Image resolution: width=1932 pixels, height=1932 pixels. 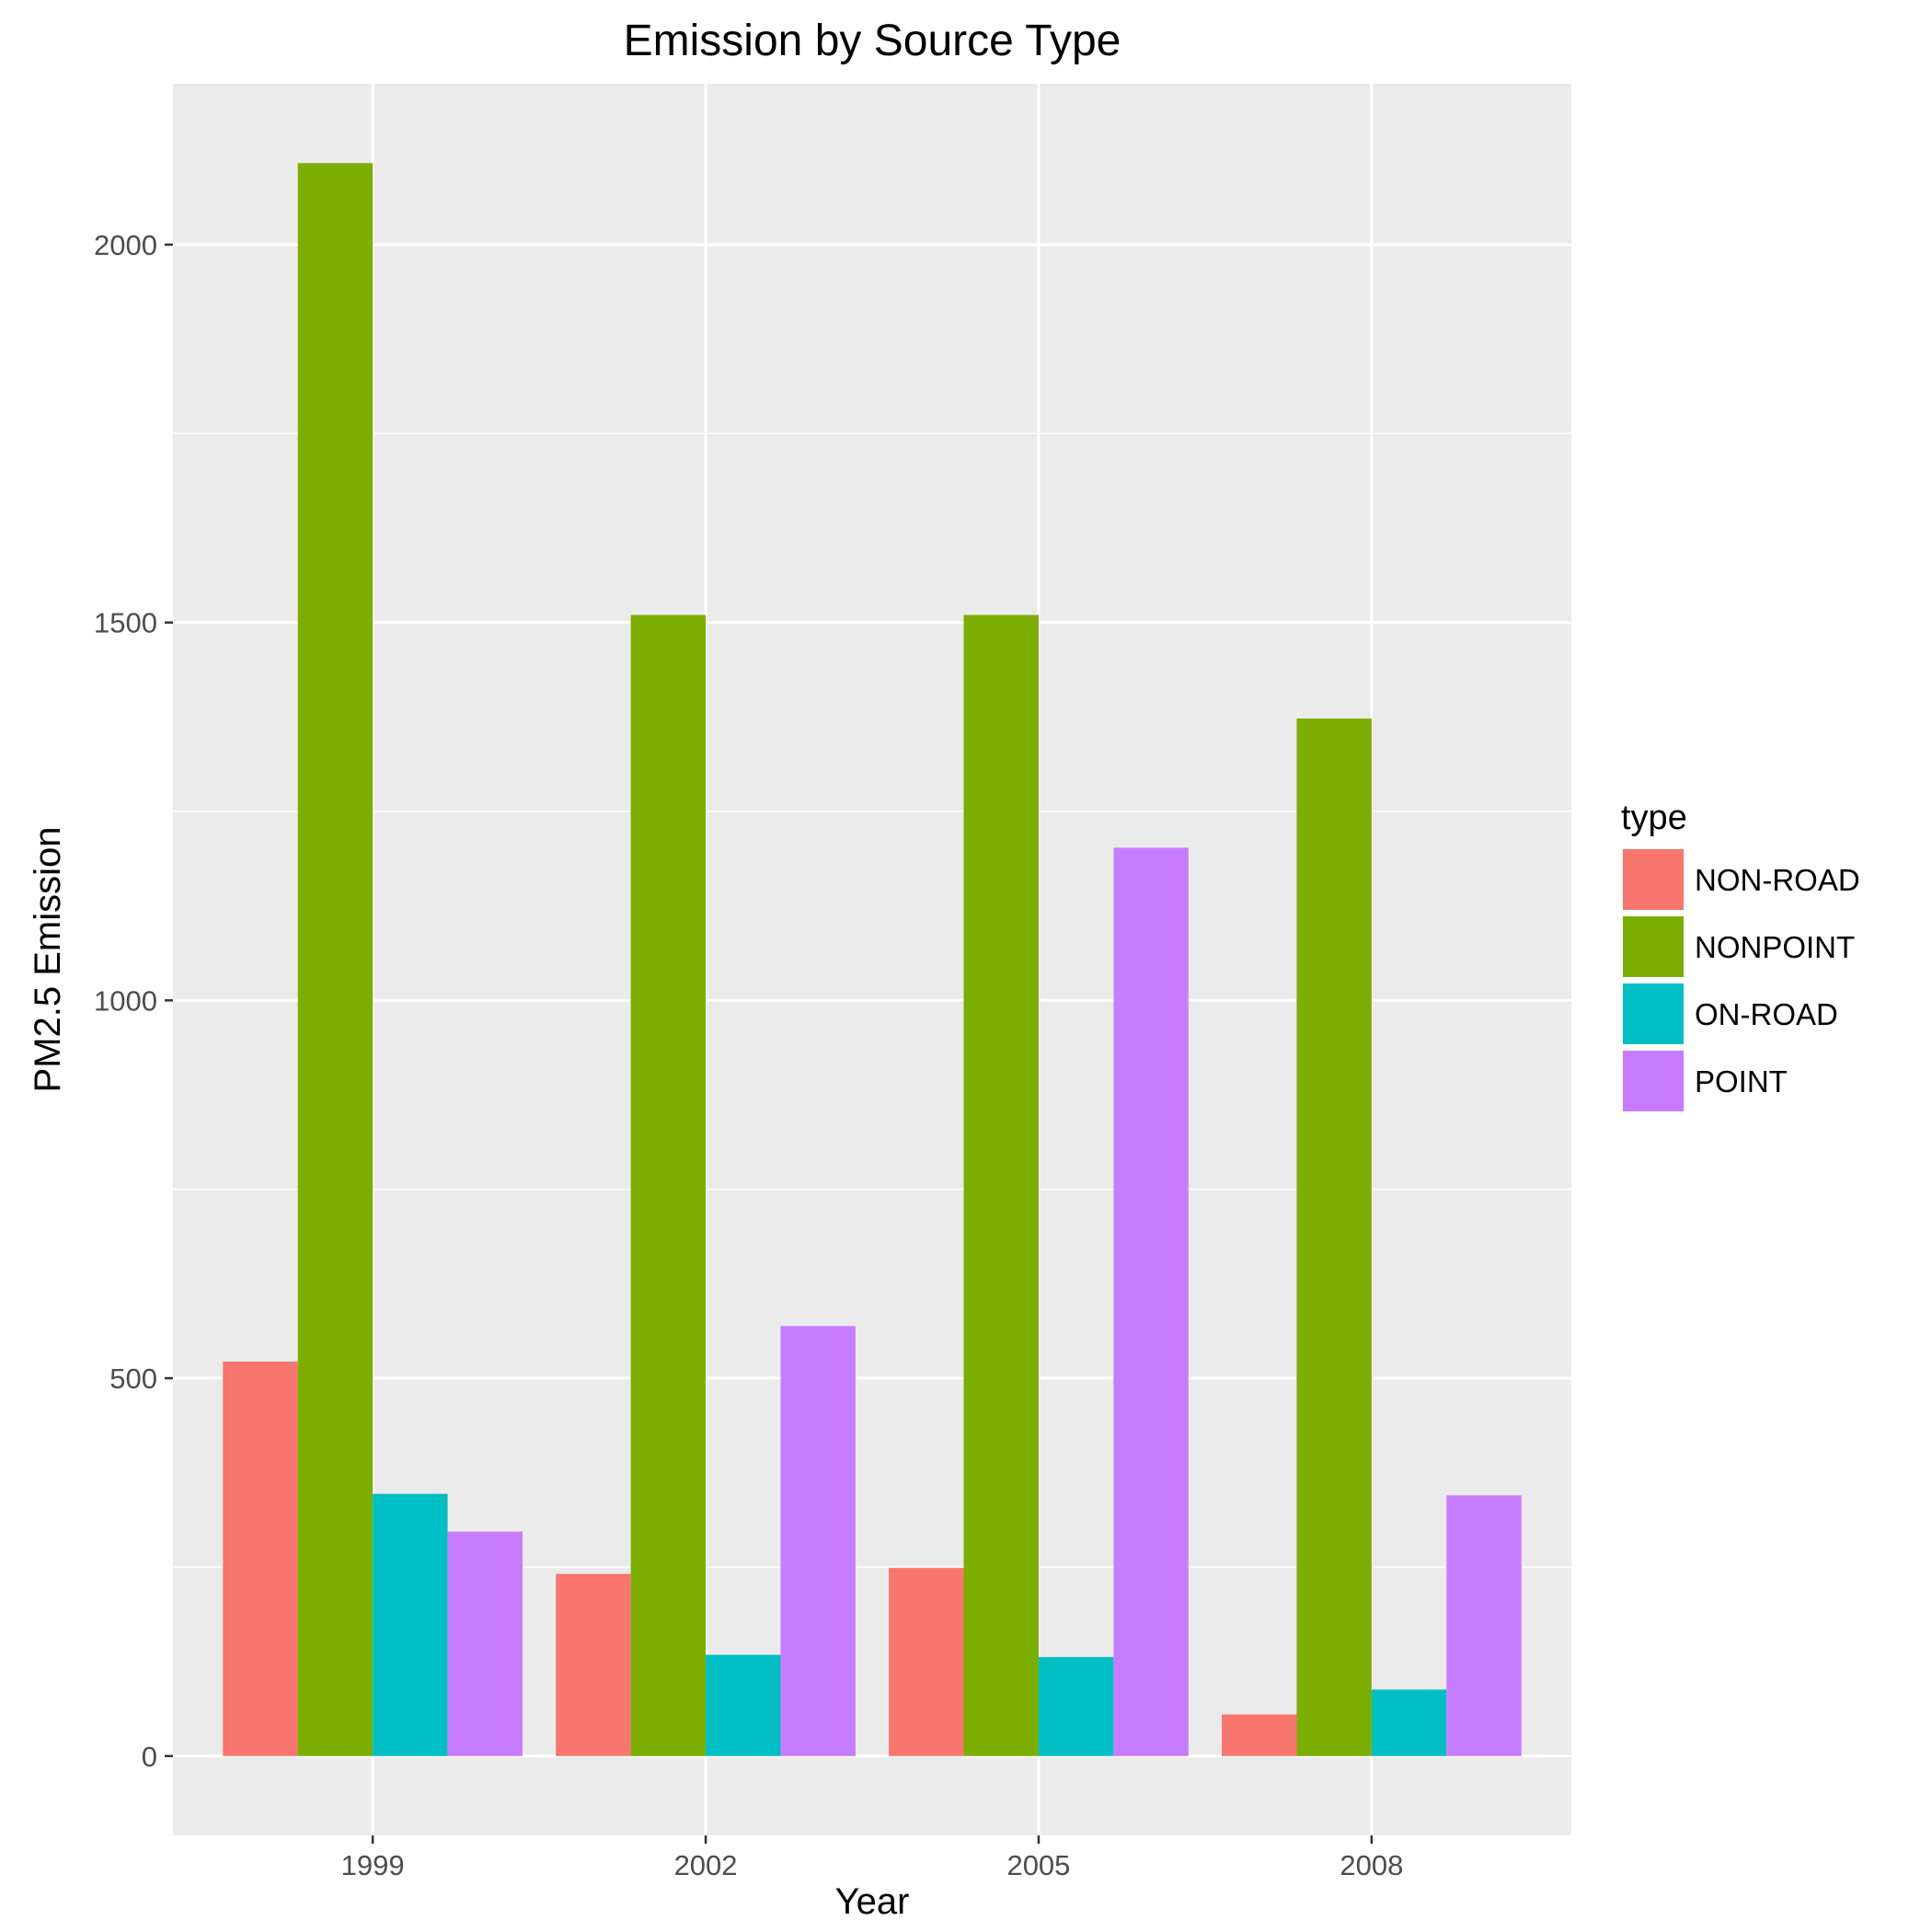 What do you see at coordinates (1653, 1081) in the screenshot?
I see `legend-key-point` at bounding box center [1653, 1081].